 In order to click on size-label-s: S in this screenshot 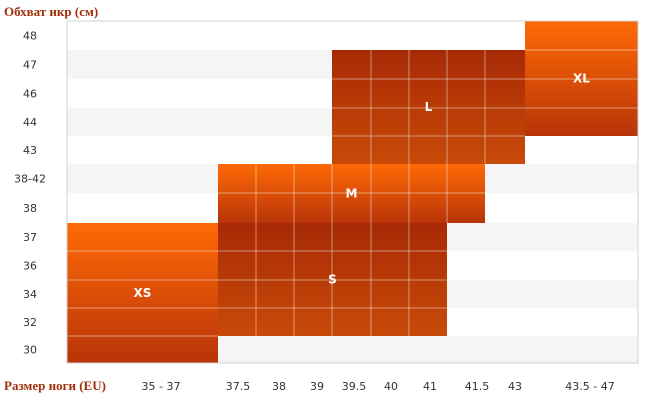, I will do `click(332, 280)`.